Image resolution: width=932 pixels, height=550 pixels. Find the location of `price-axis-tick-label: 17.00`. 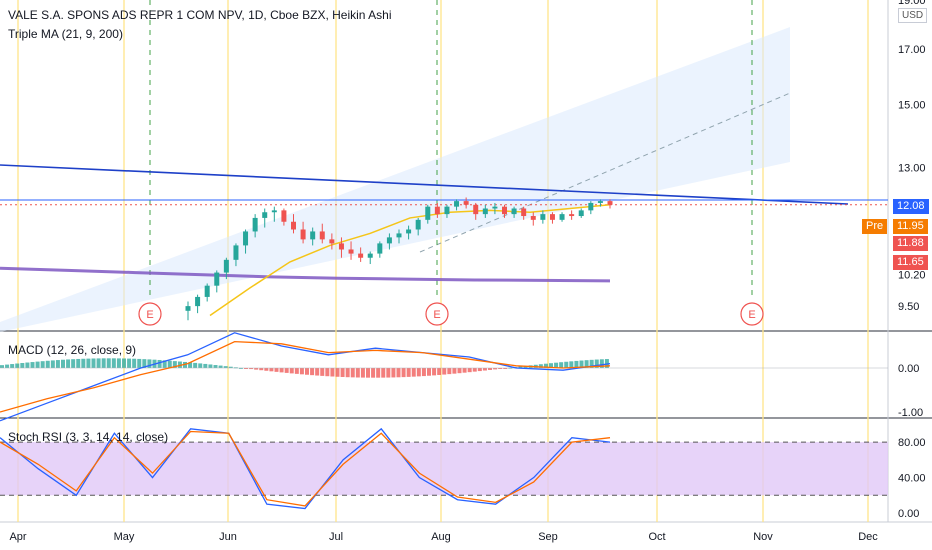

price-axis-tick-label: 17.00 is located at coordinates (912, 50).